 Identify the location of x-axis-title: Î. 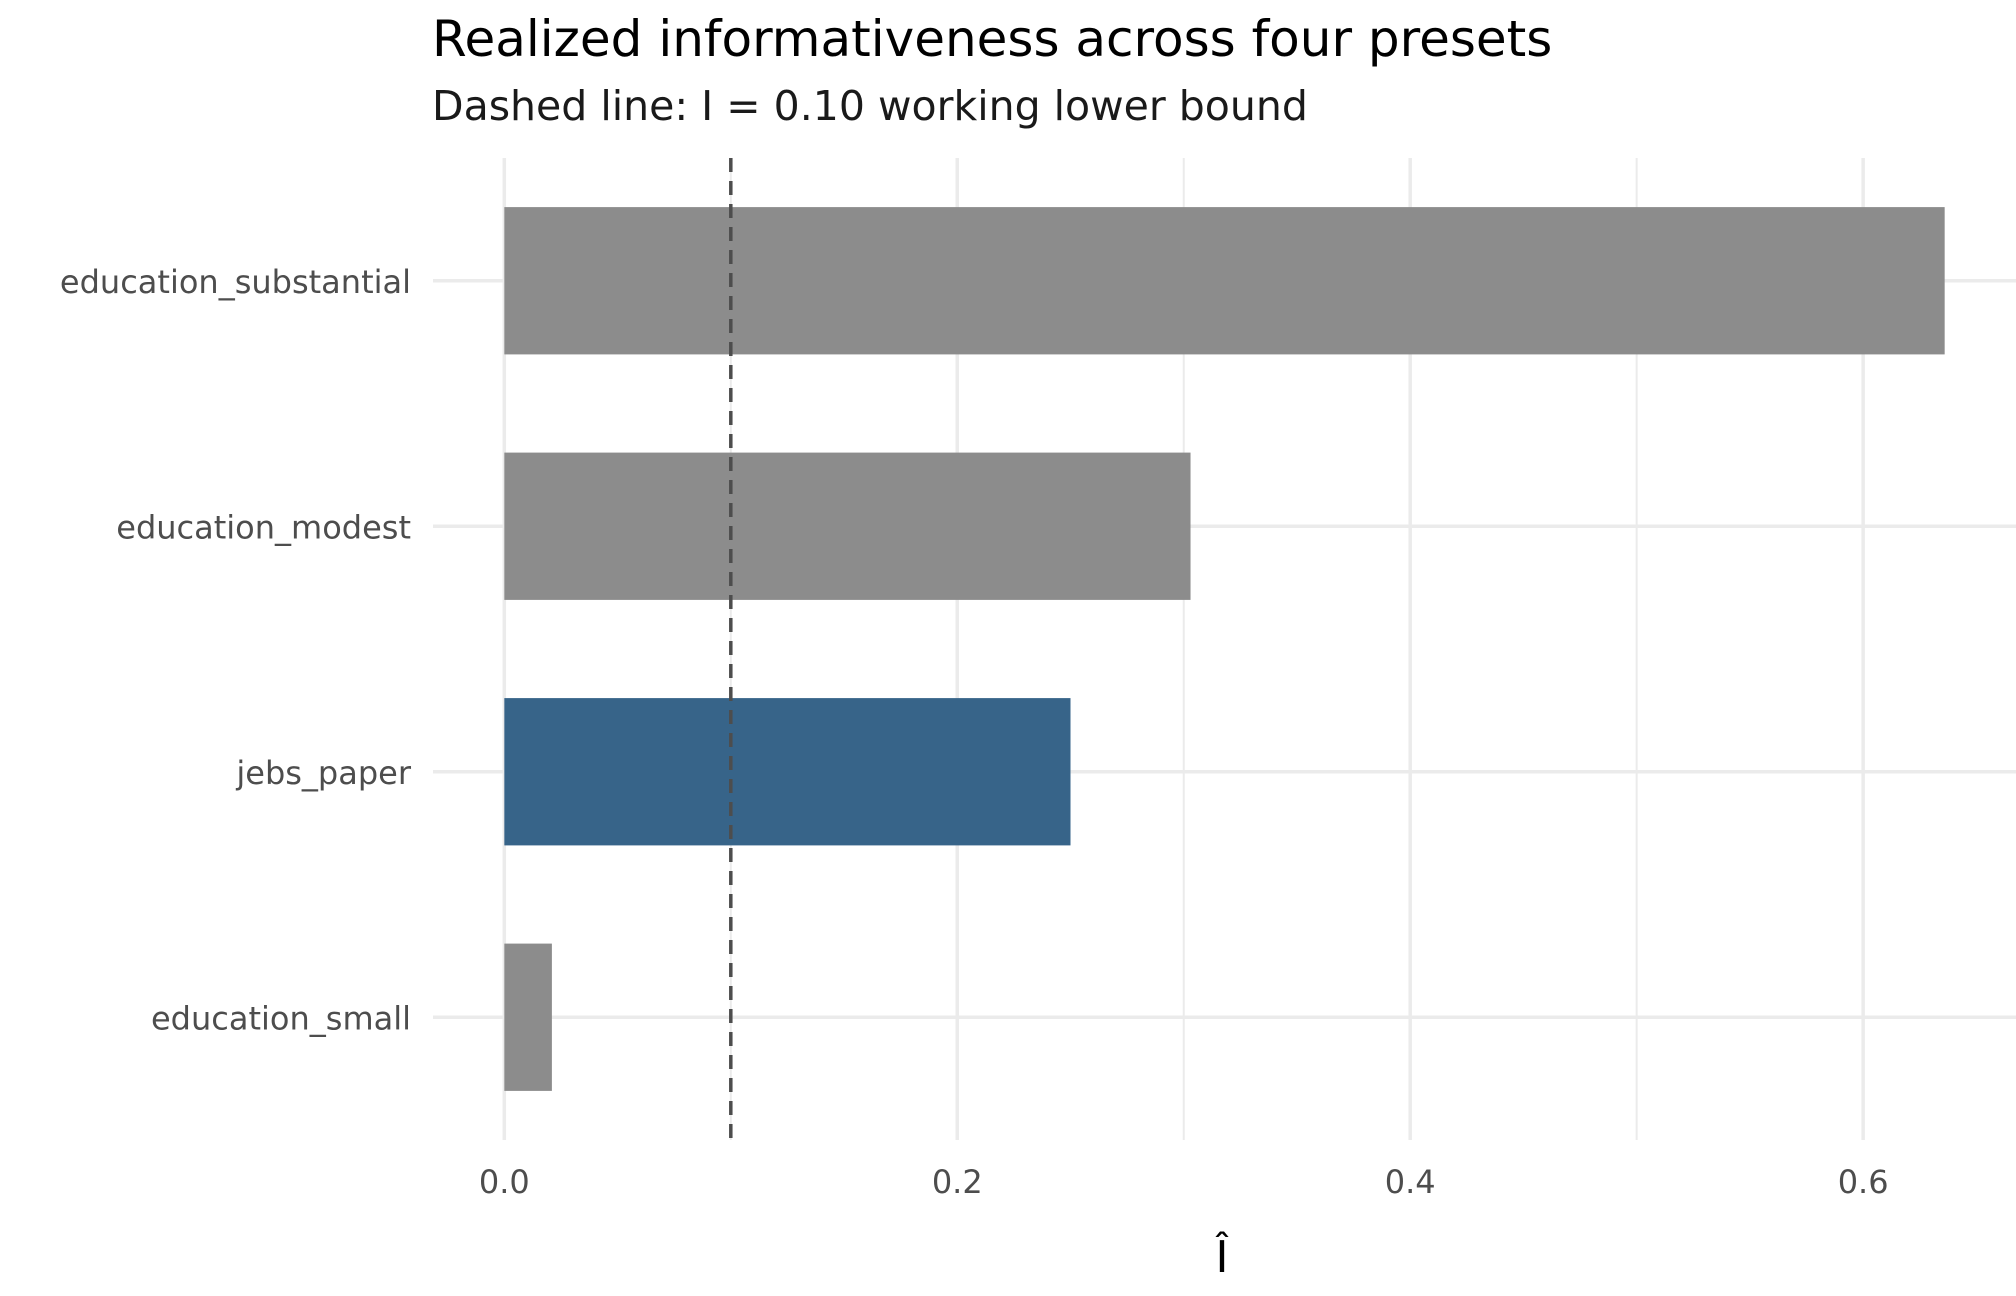
(1222, 1256).